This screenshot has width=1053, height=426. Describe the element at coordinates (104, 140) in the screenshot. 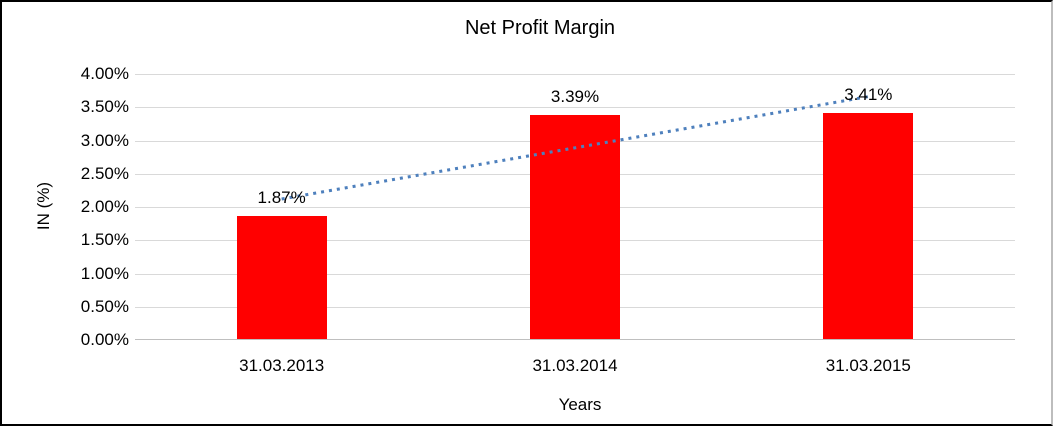

I see `y-tick-label: 3.00%` at that location.